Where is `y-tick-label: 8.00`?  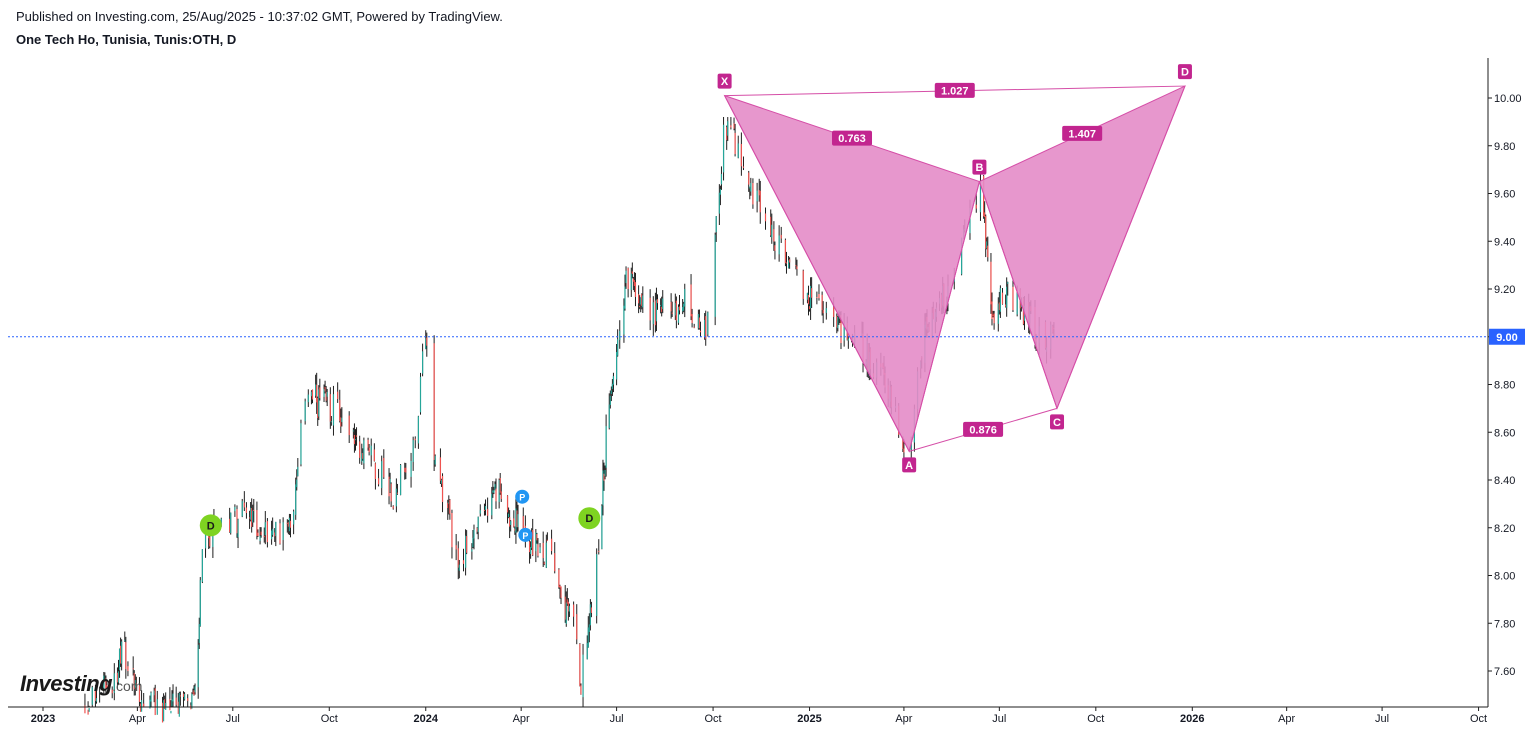
y-tick-label: 8.00 is located at coordinates (1504, 577).